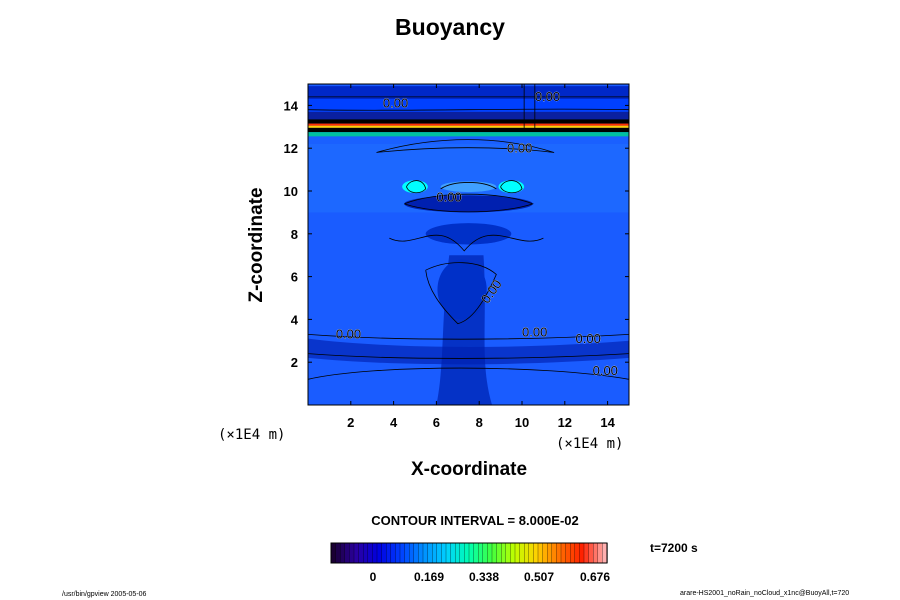 This screenshot has width=900, height=600. What do you see at coordinates (469, 469) in the screenshot?
I see `x-axis-label: X-coordinate` at bounding box center [469, 469].